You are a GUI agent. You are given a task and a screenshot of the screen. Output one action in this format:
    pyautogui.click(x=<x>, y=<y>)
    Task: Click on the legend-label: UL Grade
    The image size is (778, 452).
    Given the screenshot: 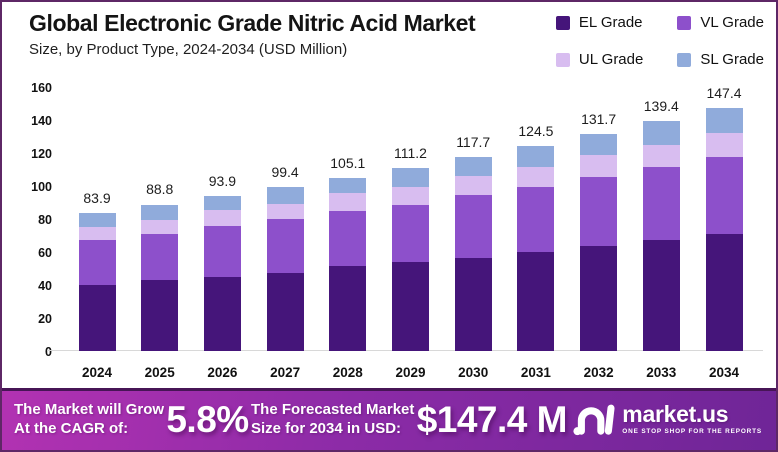 What is the action you would take?
    pyautogui.click(x=611, y=59)
    